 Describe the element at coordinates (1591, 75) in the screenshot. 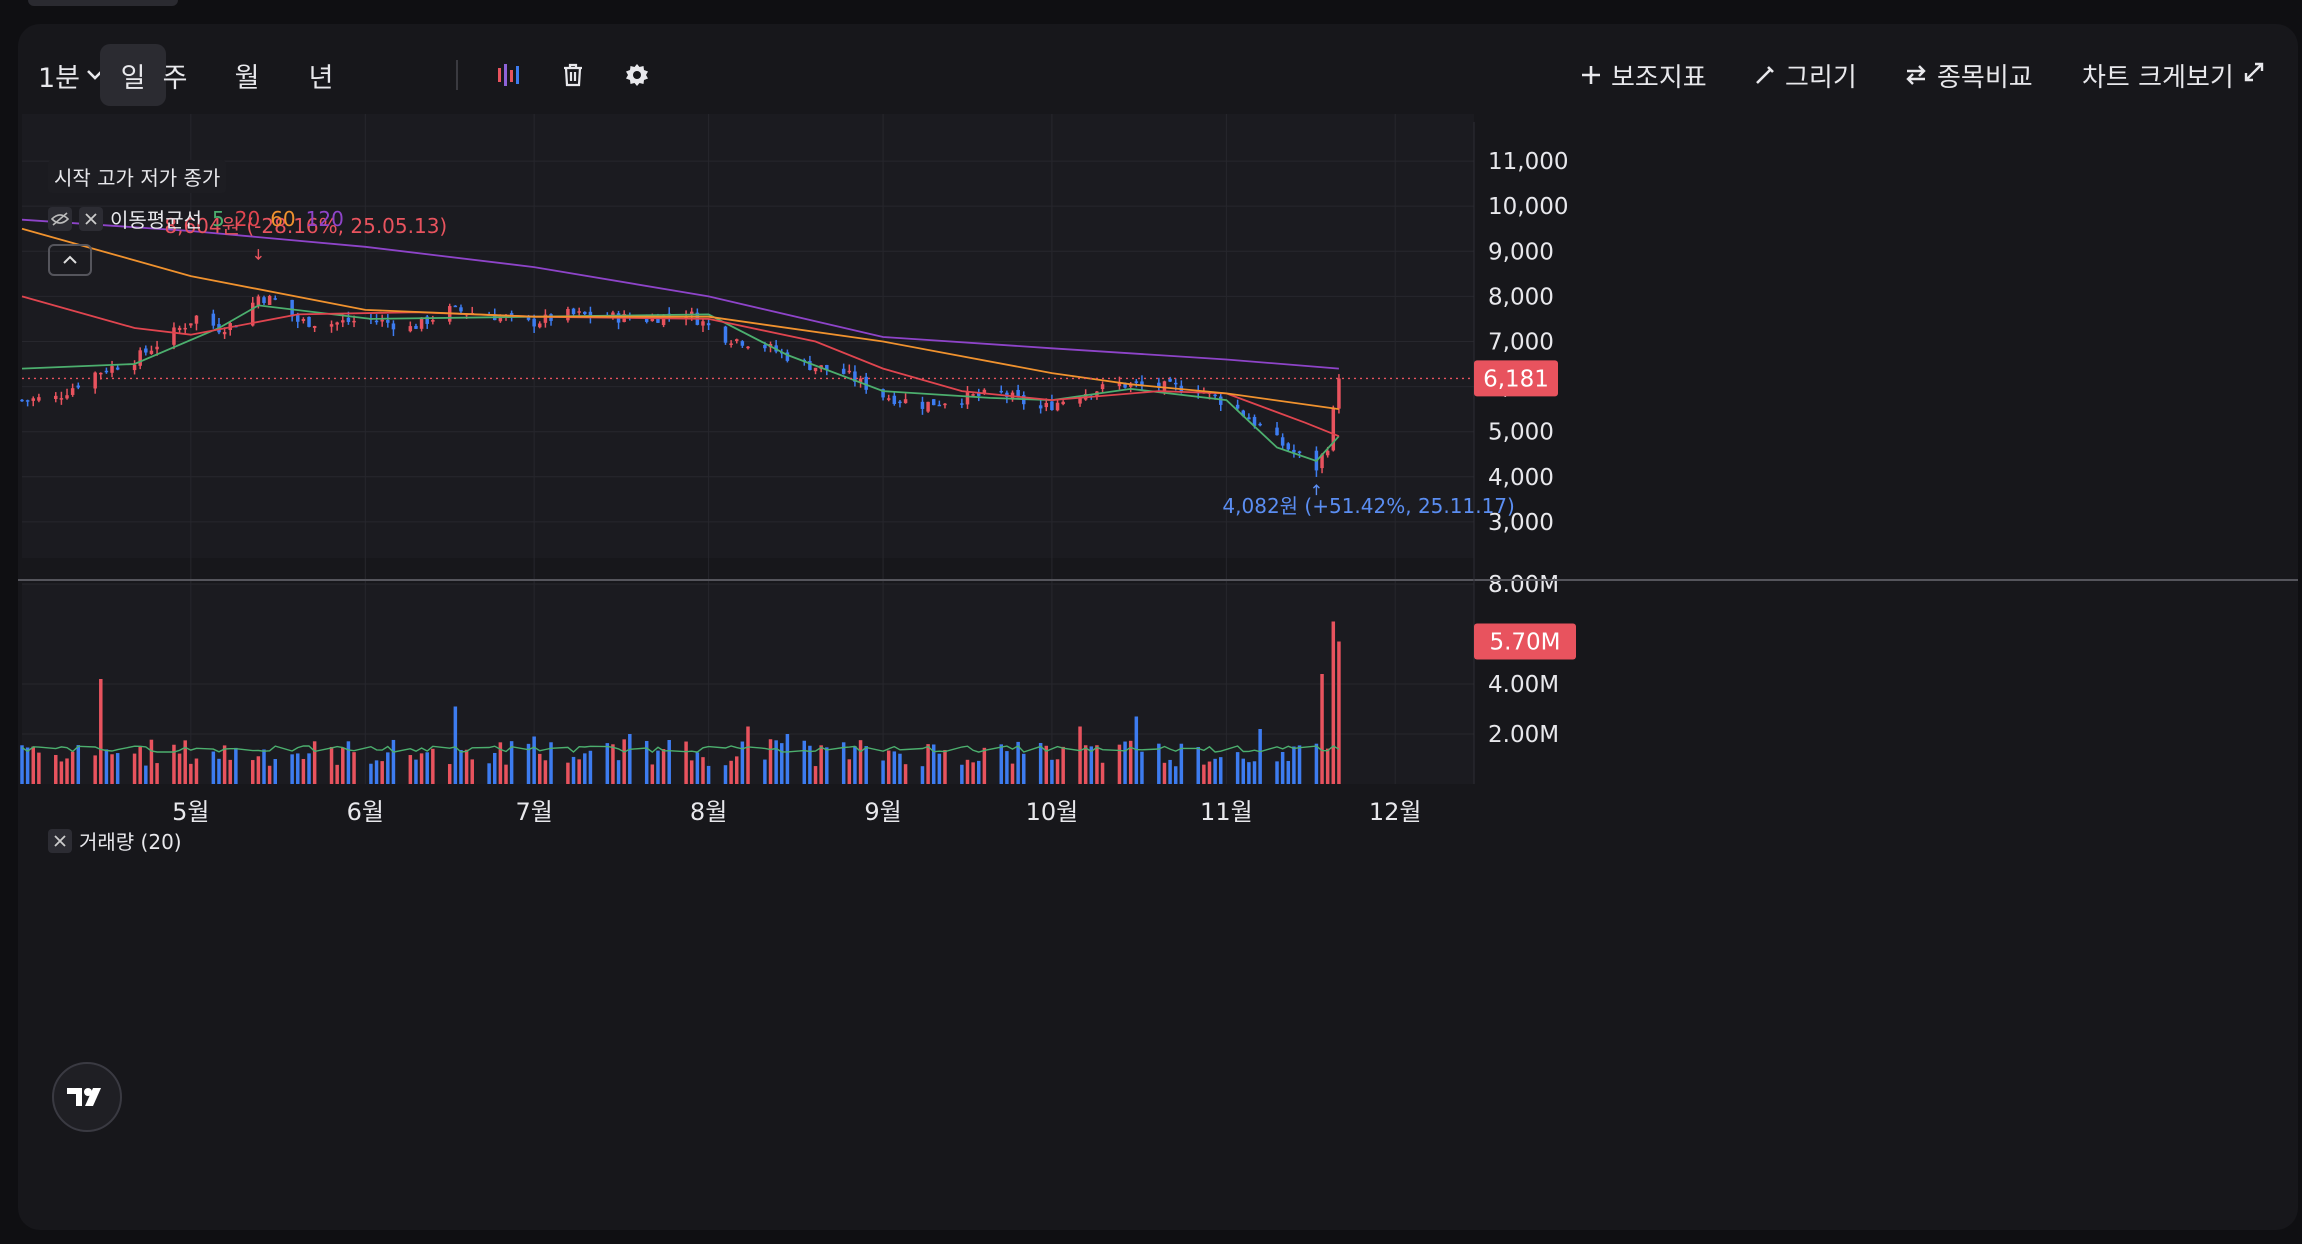

I see `plus-icon` at that location.